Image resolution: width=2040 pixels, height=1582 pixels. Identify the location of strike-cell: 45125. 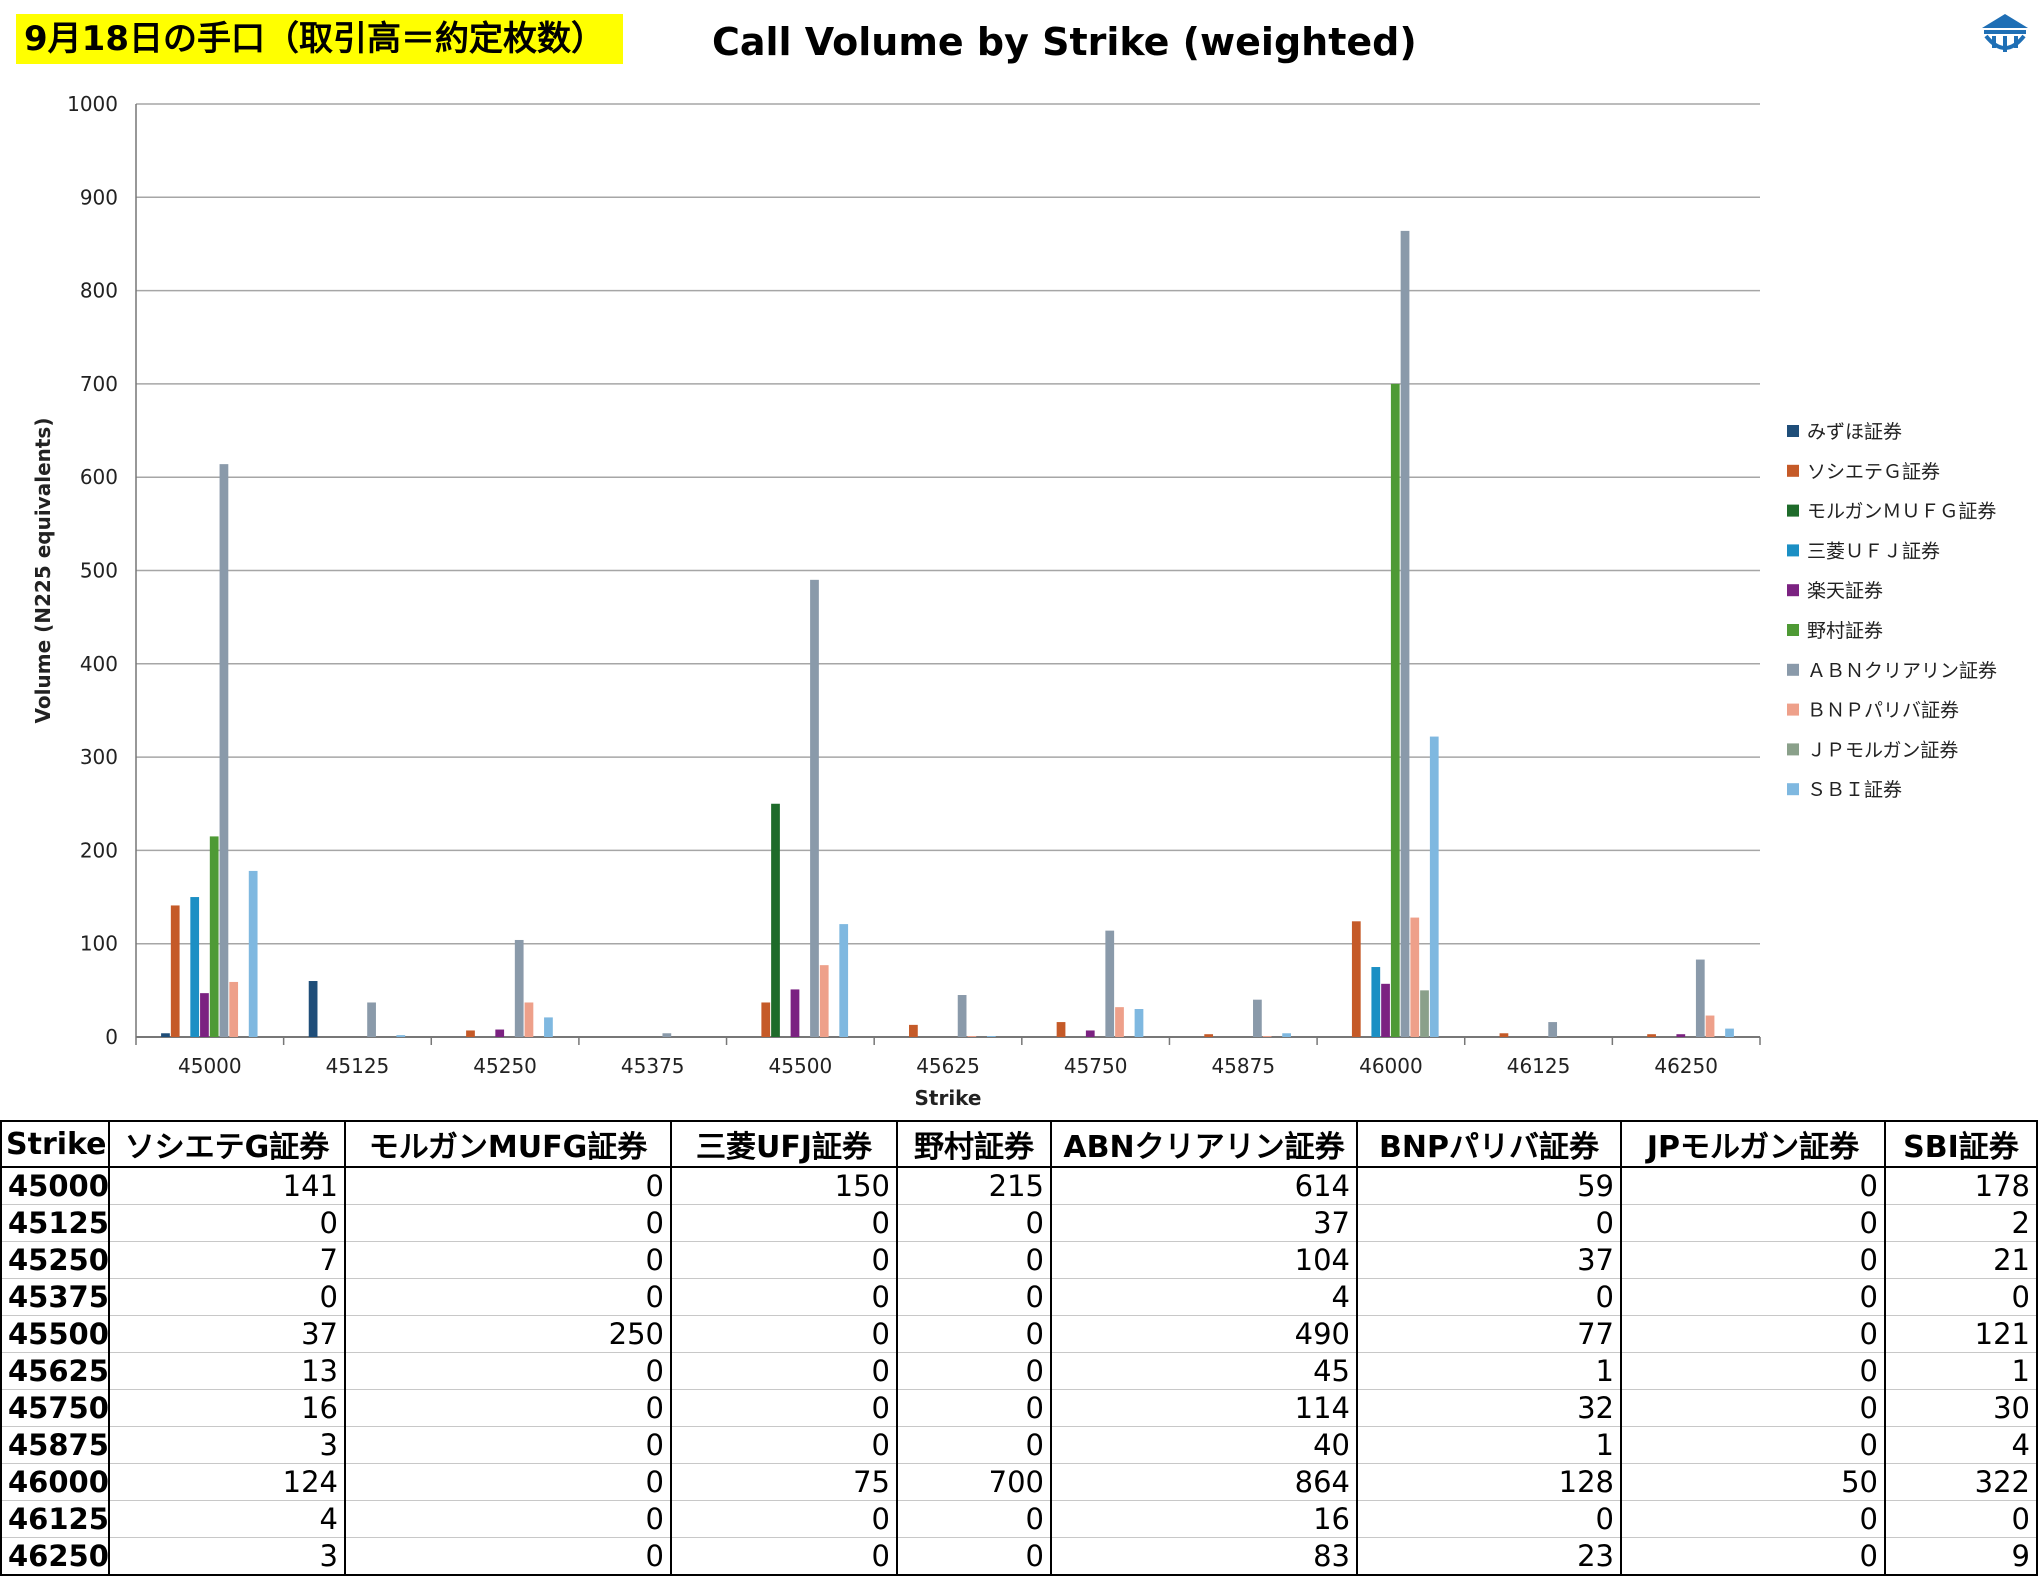
(55, 1223).